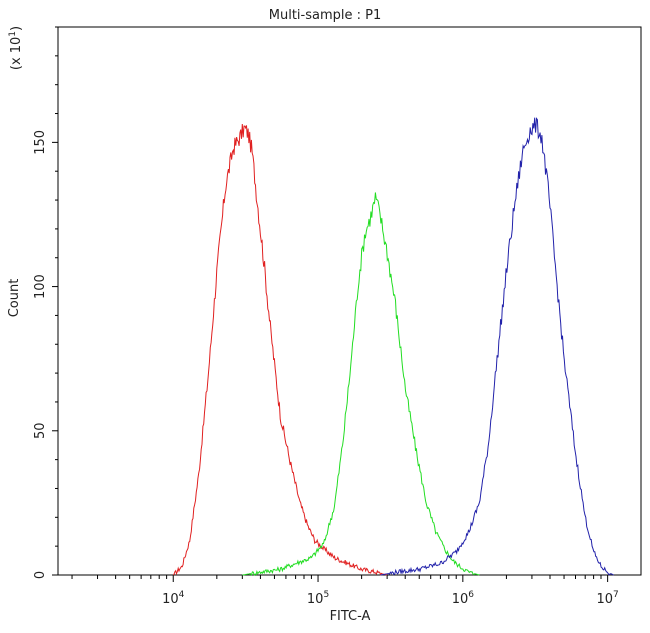  What do you see at coordinates (16, 53) in the screenshot?
I see `y-multiplier-base: (x 10` at bounding box center [16, 53].